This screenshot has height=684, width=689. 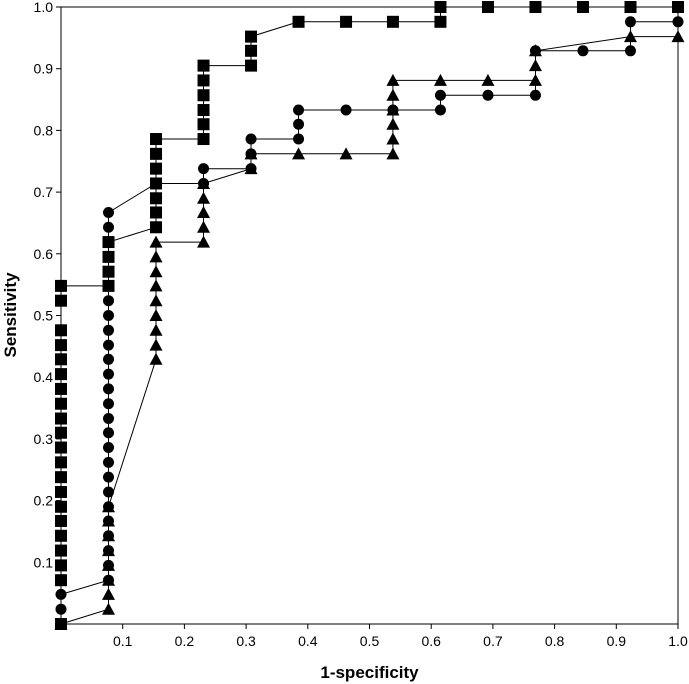 What do you see at coordinates (44, 501) in the screenshot?
I see `y-tick-label: 0.2` at bounding box center [44, 501].